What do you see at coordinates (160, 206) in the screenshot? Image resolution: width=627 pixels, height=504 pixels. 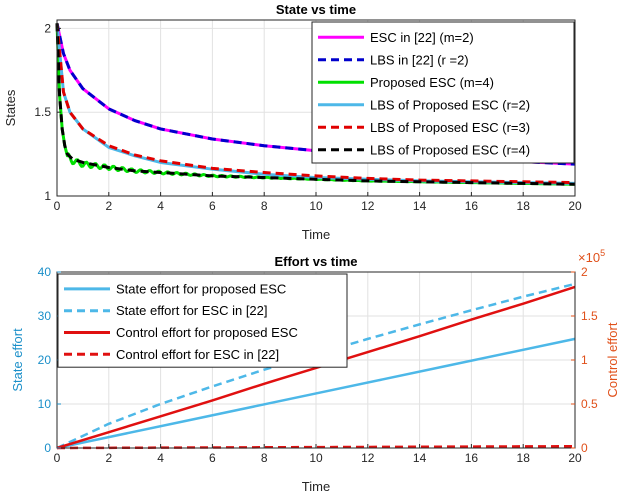 I see `top-x-tick-label: 4` at bounding box center [160, 206].